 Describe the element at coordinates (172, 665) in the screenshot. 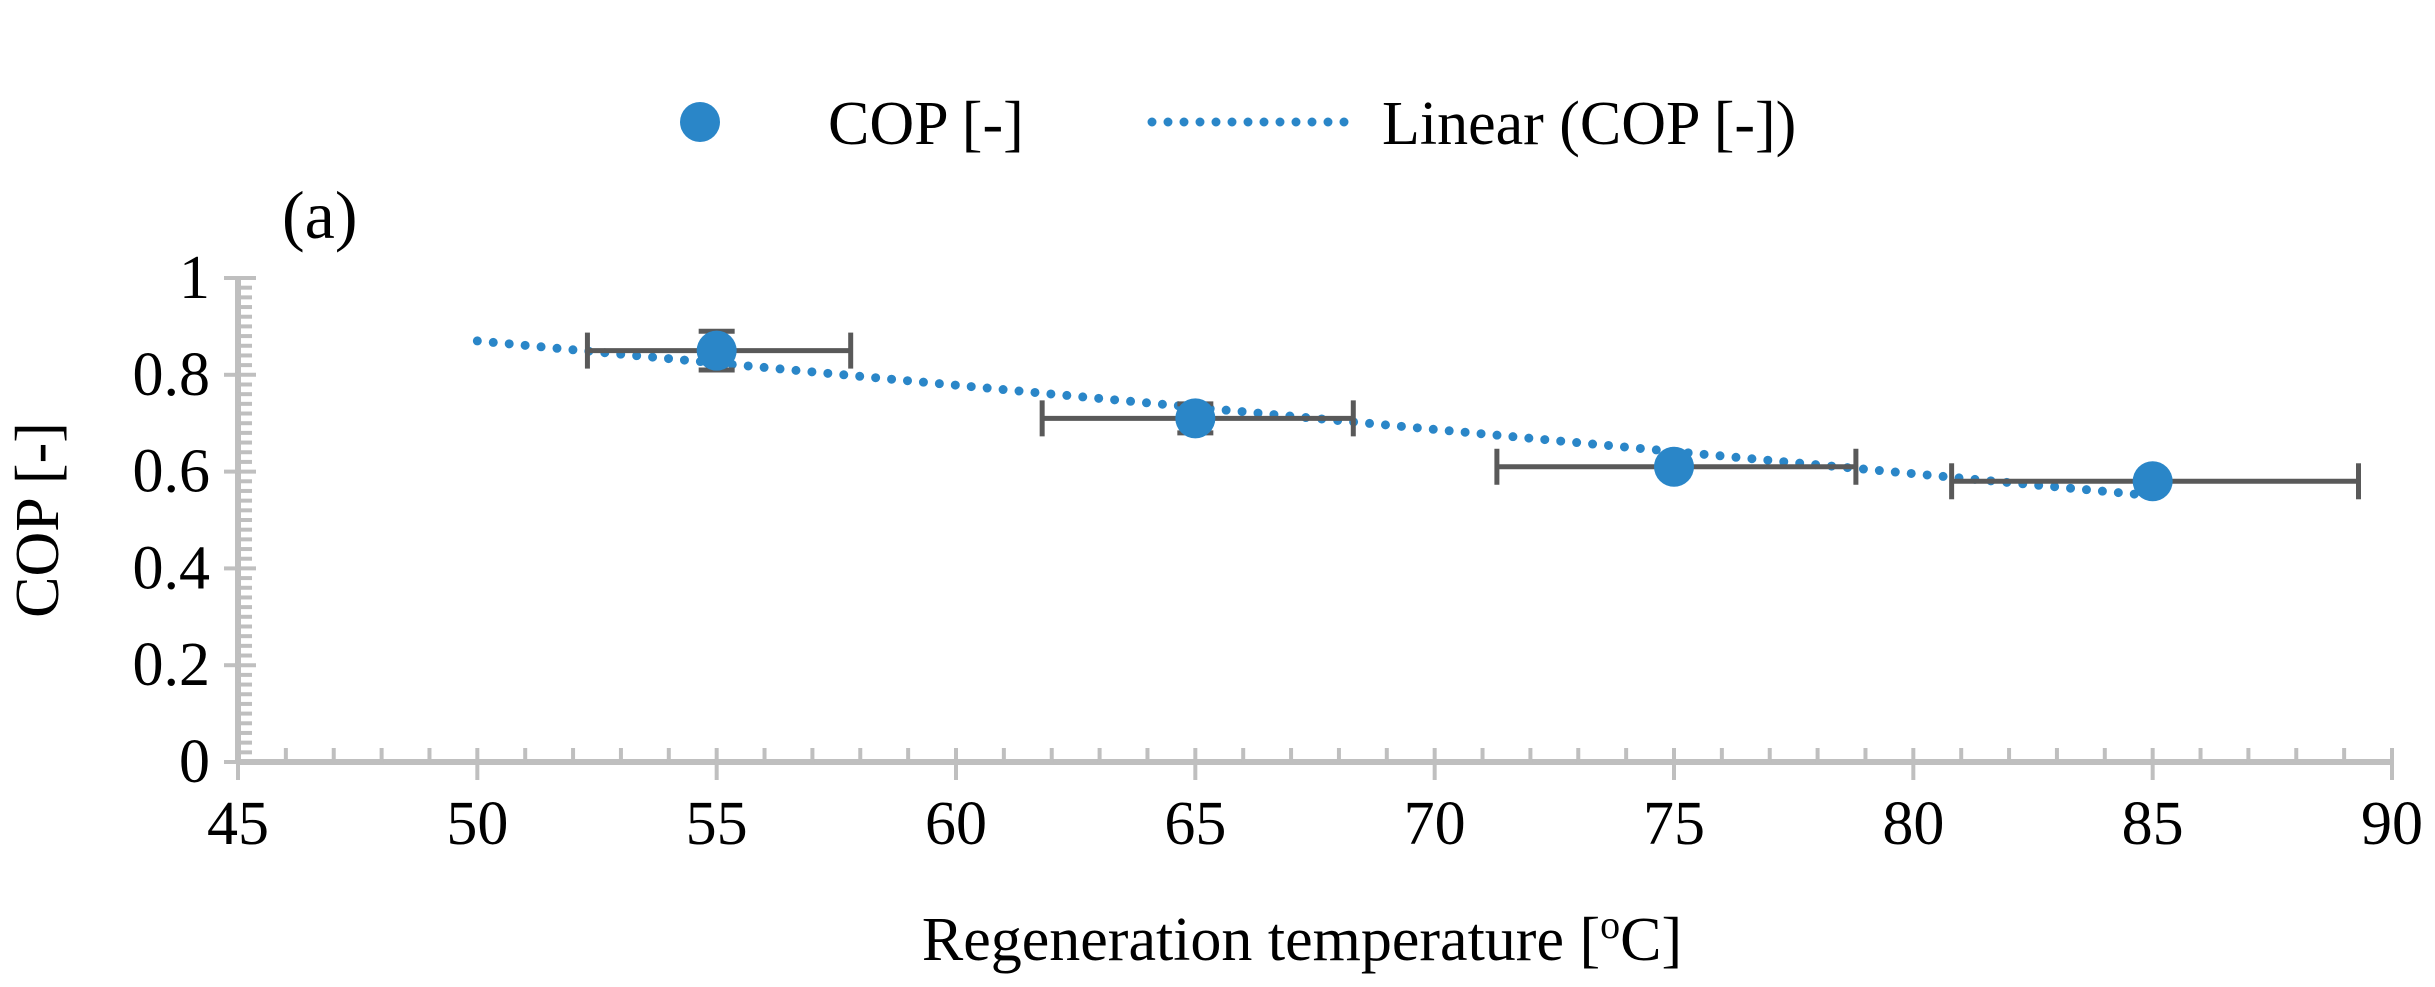

I see `y-tick-label: 0.2` at that location.